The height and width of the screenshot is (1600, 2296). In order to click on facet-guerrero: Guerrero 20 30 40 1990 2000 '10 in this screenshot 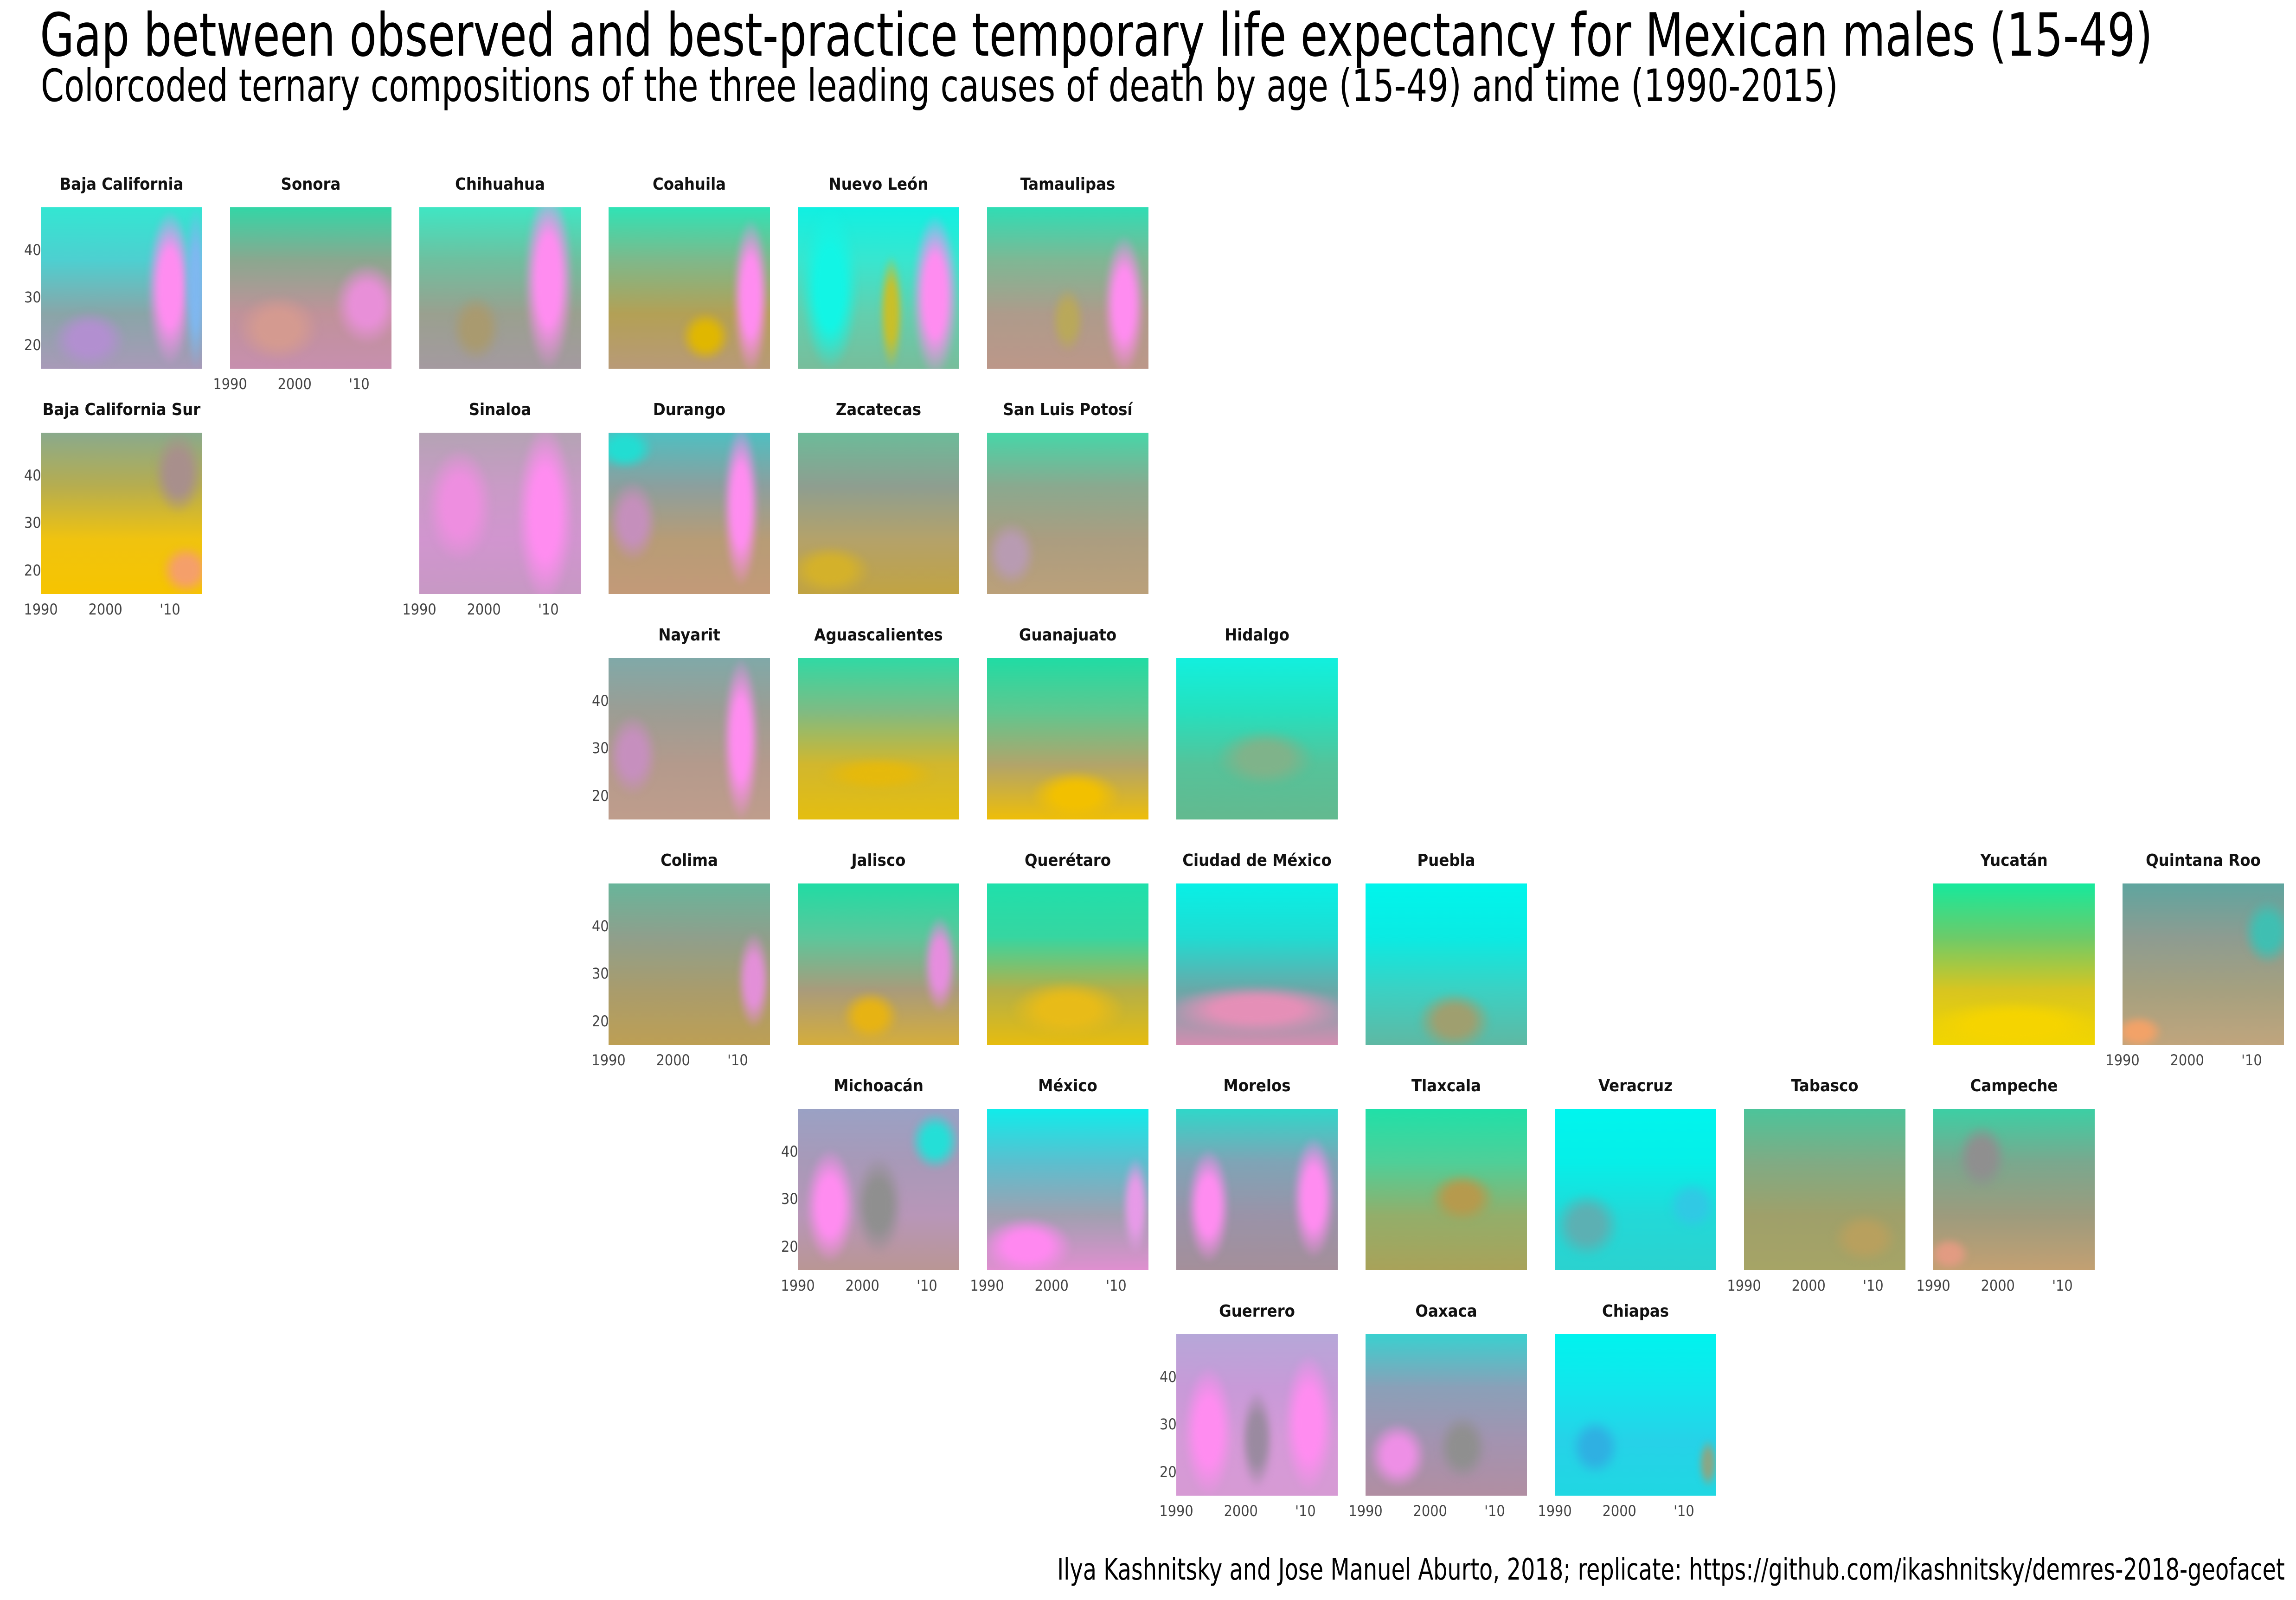, I will do `click(1248, 1411)`.